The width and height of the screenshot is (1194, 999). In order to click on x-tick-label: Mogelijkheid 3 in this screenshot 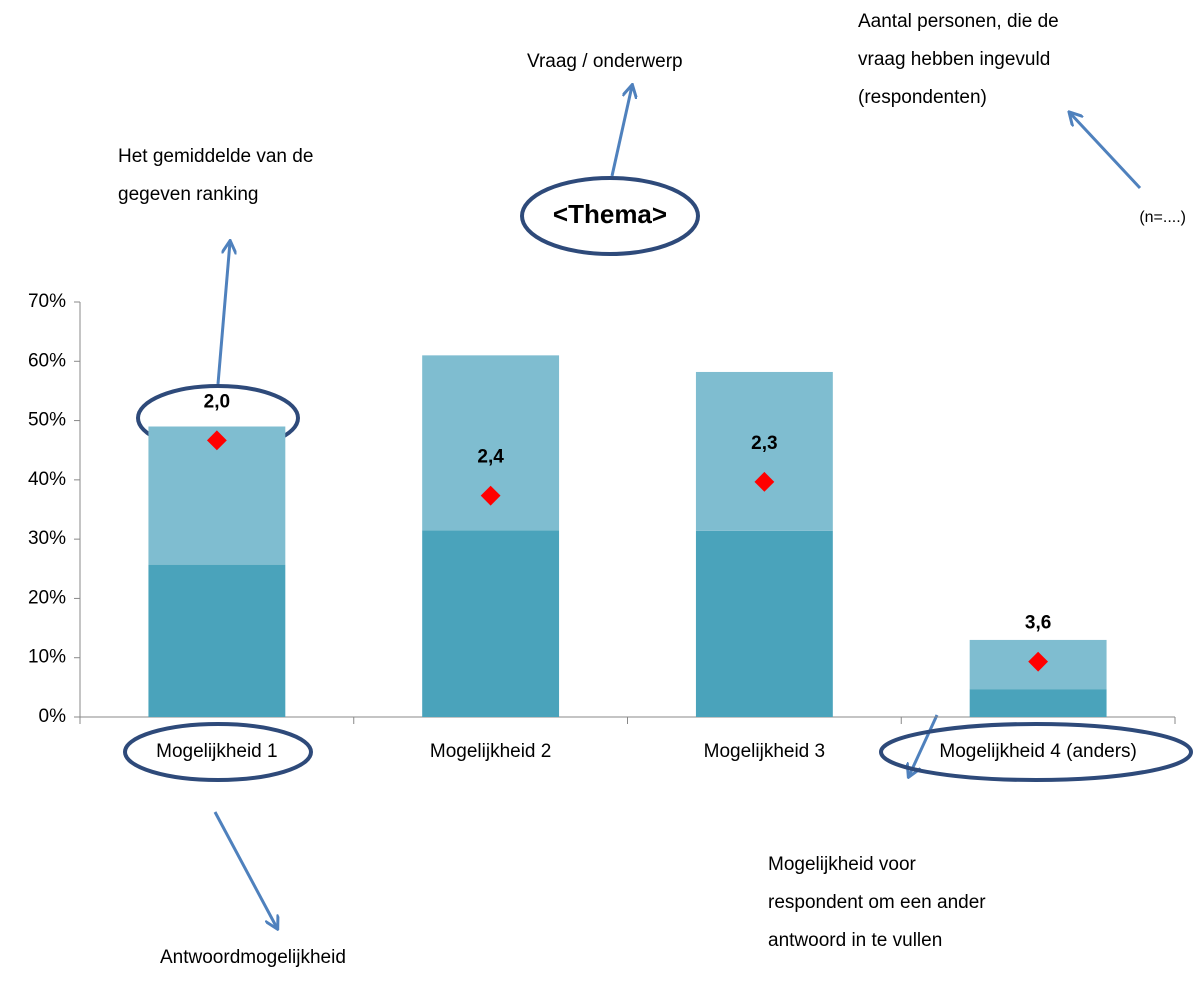, I will do `click(764, 751)`.